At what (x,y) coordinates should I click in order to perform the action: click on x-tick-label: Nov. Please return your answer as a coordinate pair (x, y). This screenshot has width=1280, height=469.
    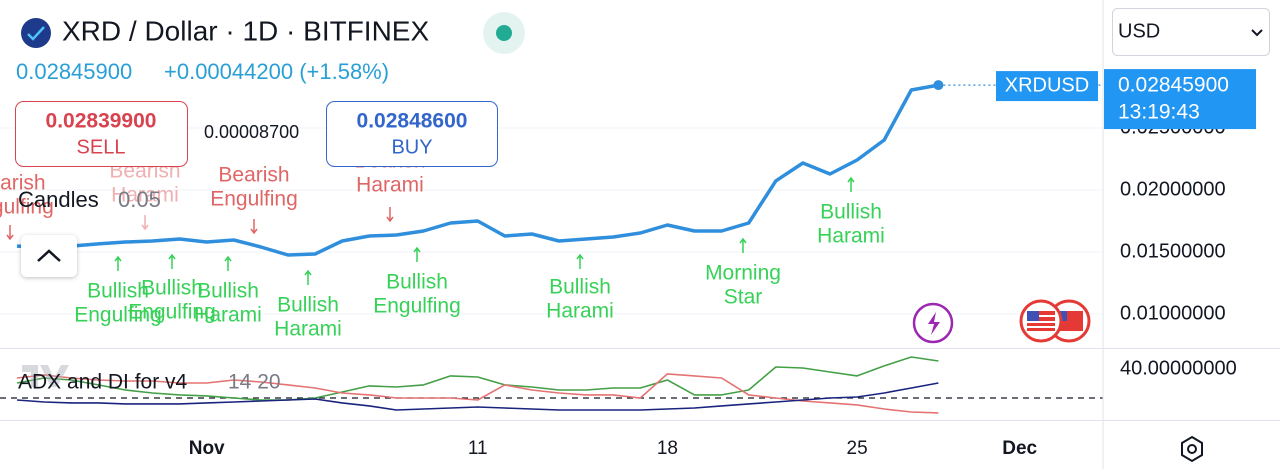
    Looking at the image, I should click on (207, 448).